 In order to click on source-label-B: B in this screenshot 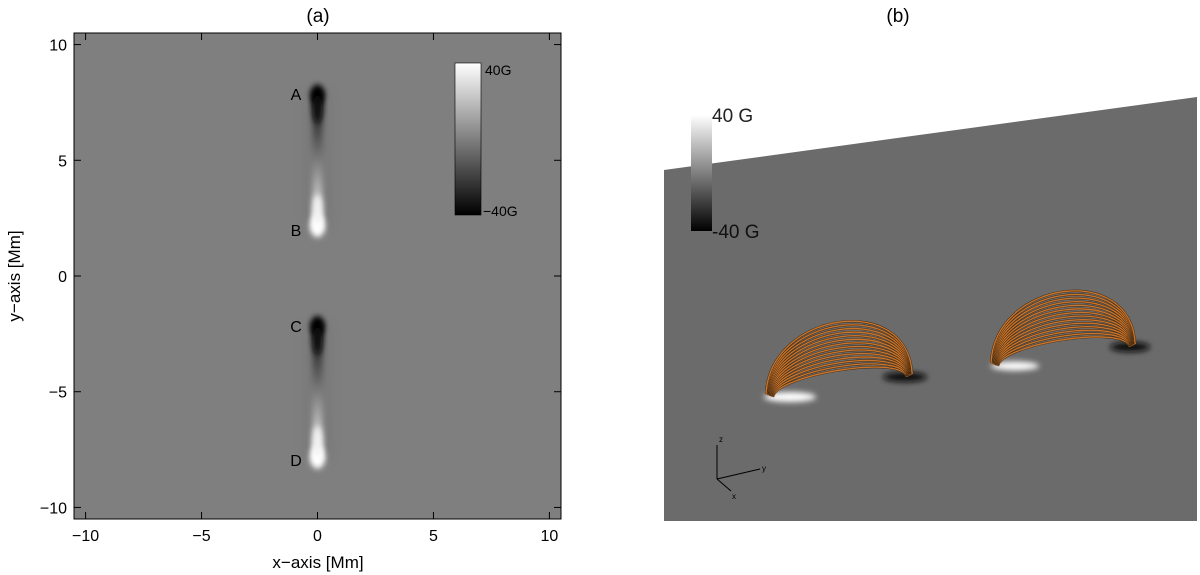, I will do `click(296, 231)`.